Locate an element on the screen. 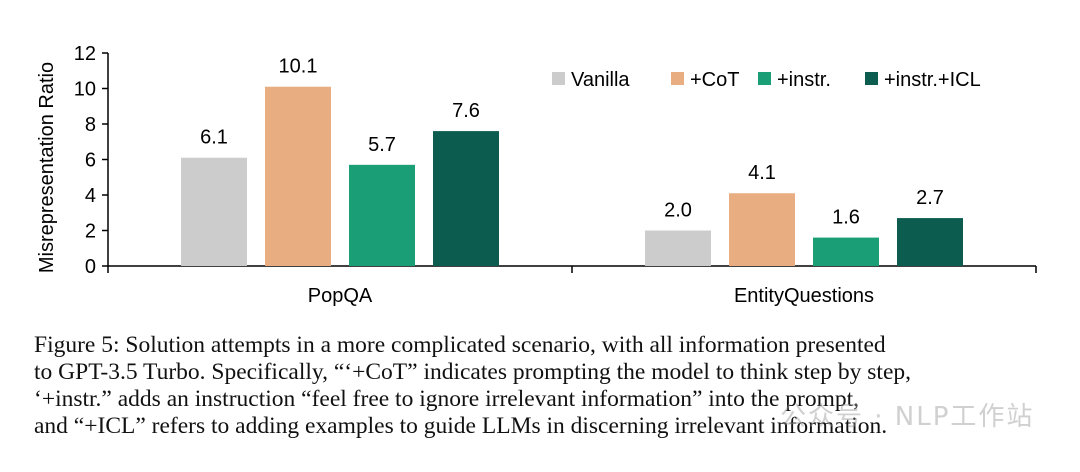 This screenshot has height=472, width=1080. y-tick-label: 10 is located at coordinates (85, 90).